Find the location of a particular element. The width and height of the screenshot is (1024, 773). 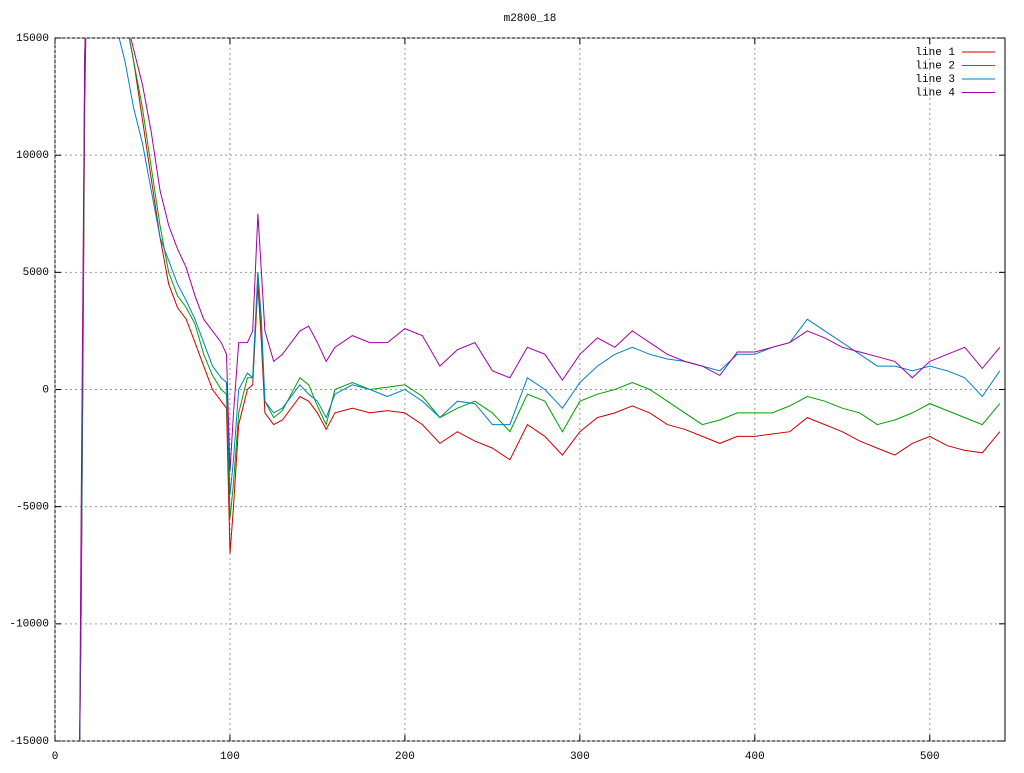

x-tick-label: 400 is located at coordinates (755, 757).